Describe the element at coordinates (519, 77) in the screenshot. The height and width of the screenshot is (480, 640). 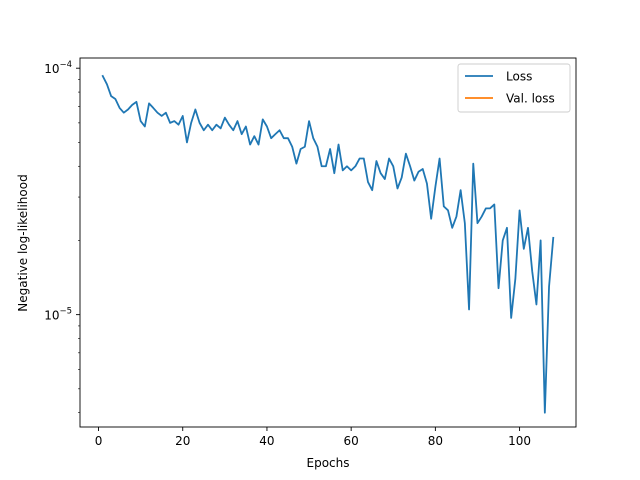
I see `legend-label-loss: Loss` at that location.